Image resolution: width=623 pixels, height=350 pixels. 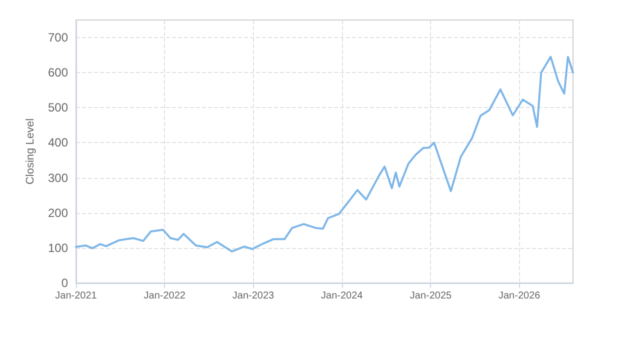 I want to click on x-tick-label: Jan-2026, so click(x=519, y=296).